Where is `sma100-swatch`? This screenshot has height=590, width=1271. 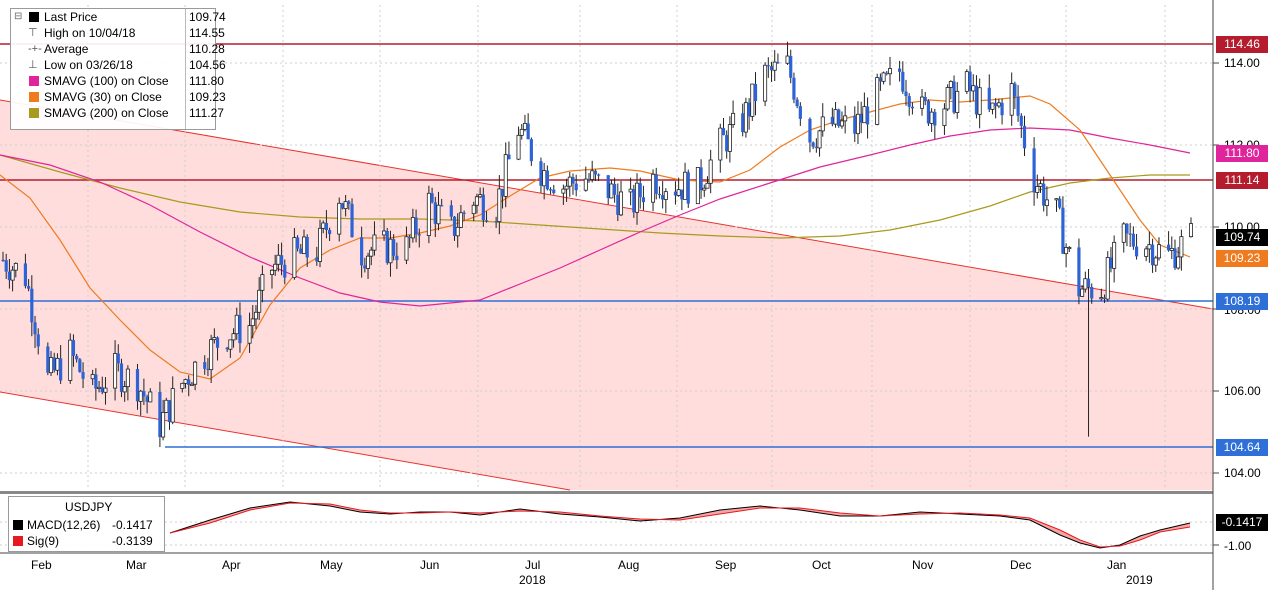 sma100-swatch is located at coordinates (34, 81).